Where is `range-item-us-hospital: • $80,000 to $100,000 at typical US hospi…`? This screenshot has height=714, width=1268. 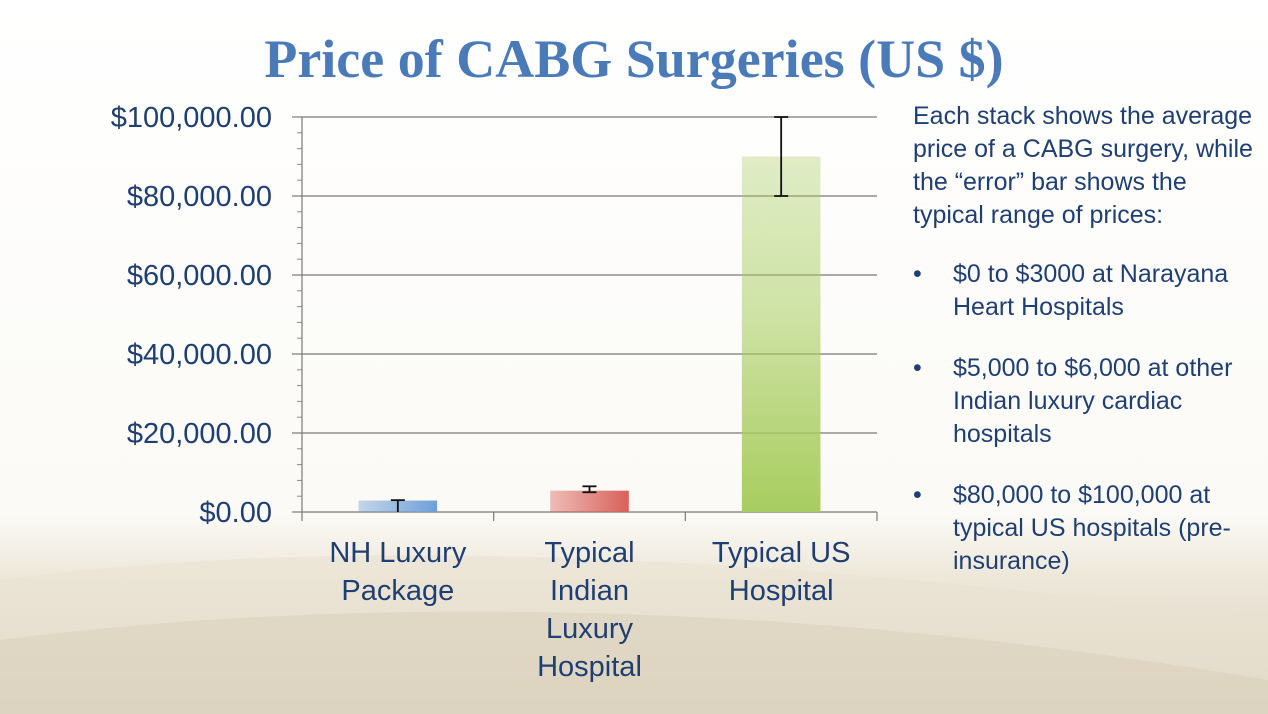 range-item-us-hospital: • $80,000 to $100,000 at typical US hospi… is located at coordinates (1083, 528).